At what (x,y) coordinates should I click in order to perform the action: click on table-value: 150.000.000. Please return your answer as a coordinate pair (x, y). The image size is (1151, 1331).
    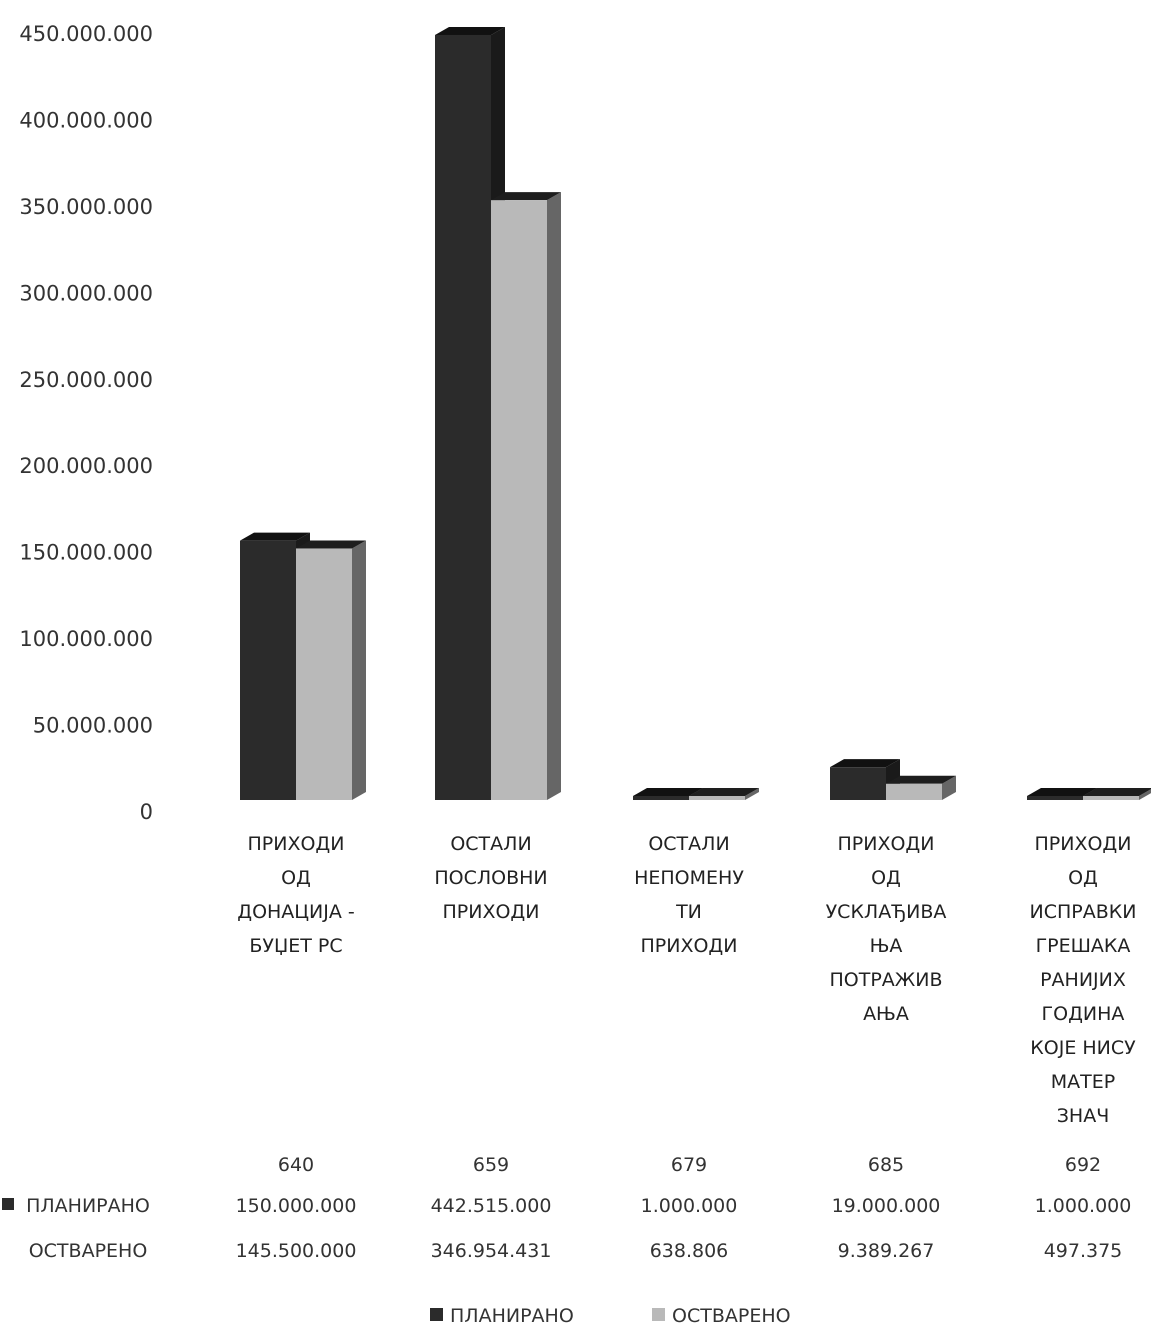
    Looking at the image, I should click on (296, 1206).